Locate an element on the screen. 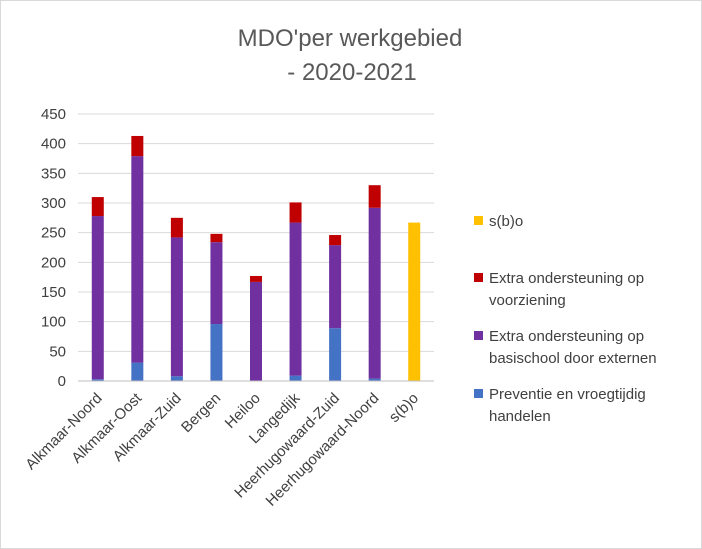 This screenshot has width=702, height=549. y-tick-label: 400 is located at coordinates (53, 144).